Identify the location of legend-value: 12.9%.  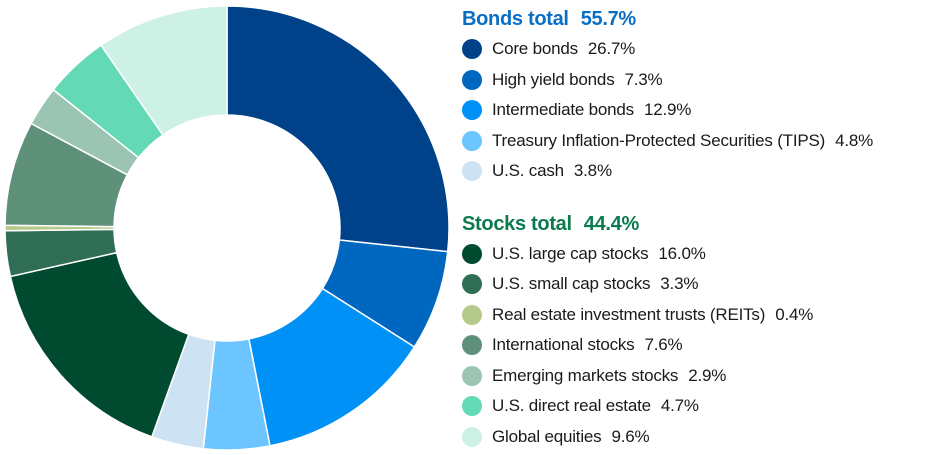
(667, 110).